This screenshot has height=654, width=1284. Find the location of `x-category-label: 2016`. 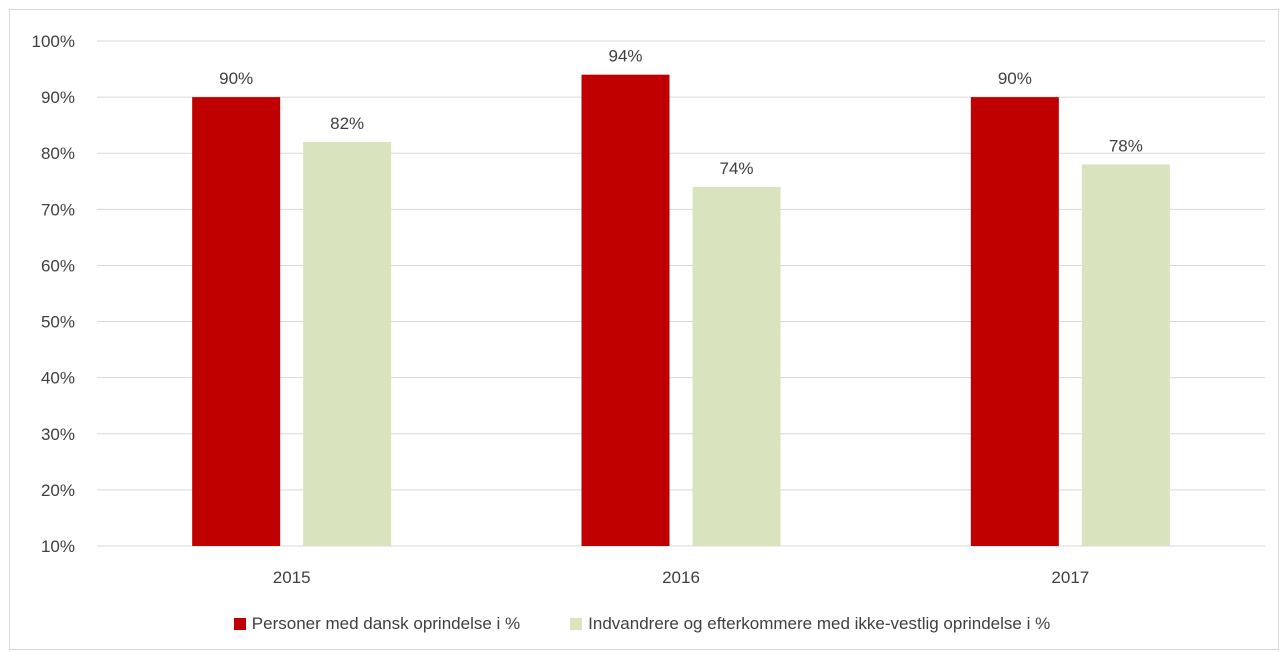

x-category-label: 2016 is located at coordinates (681, 577).